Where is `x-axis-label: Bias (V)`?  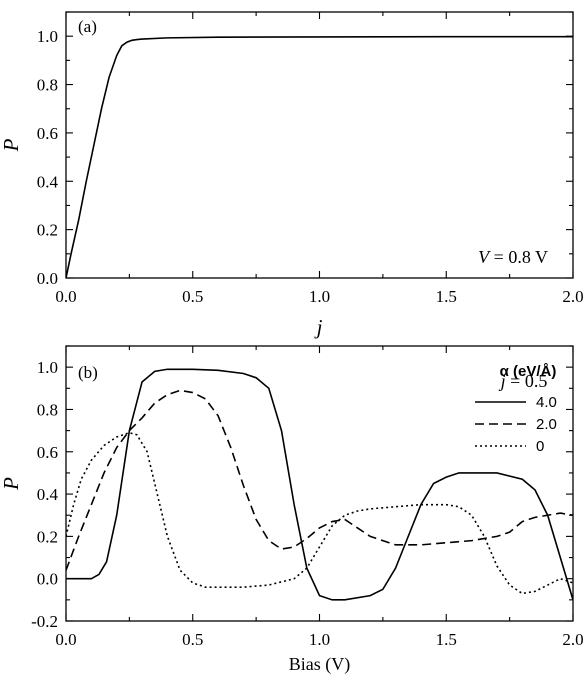 x-axis-label: Bias (V) is located at coordinates (320, 664).